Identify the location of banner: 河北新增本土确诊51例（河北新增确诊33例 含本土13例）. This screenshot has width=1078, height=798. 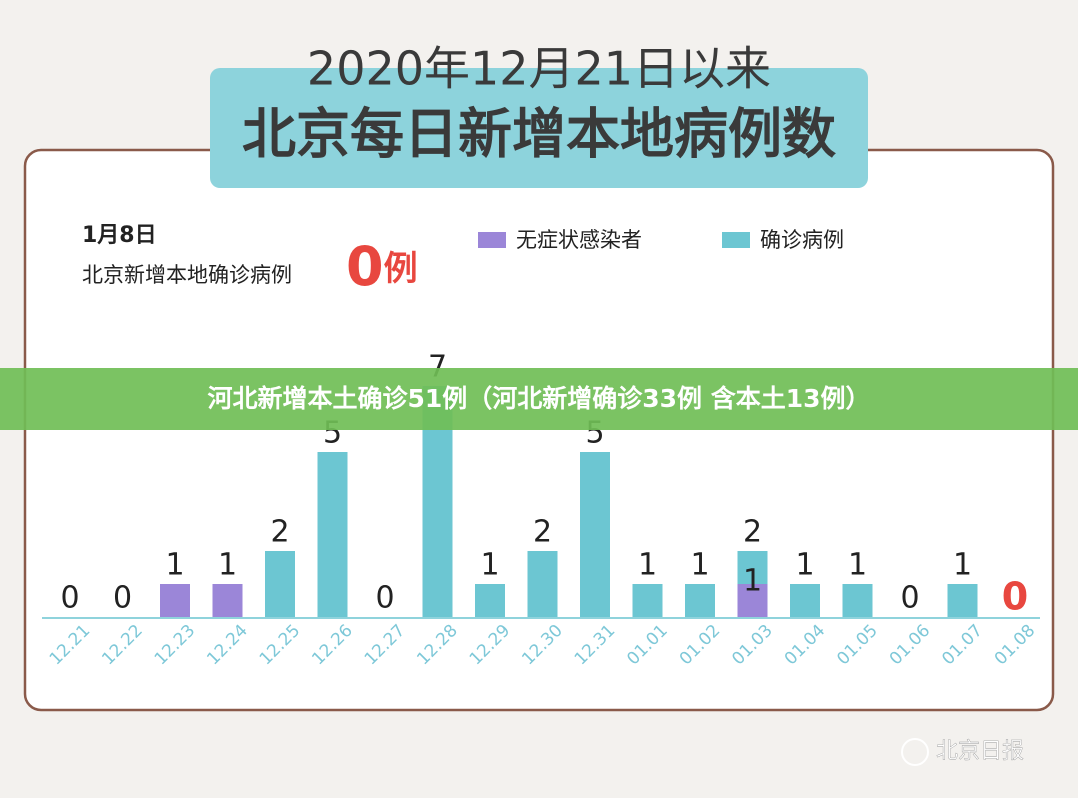
(538, 398).